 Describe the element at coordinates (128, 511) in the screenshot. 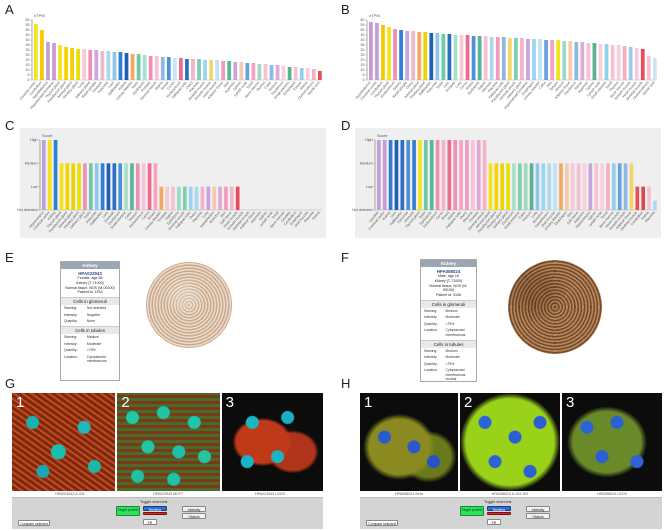

I see `target-protein-button: Target protein` at that location.